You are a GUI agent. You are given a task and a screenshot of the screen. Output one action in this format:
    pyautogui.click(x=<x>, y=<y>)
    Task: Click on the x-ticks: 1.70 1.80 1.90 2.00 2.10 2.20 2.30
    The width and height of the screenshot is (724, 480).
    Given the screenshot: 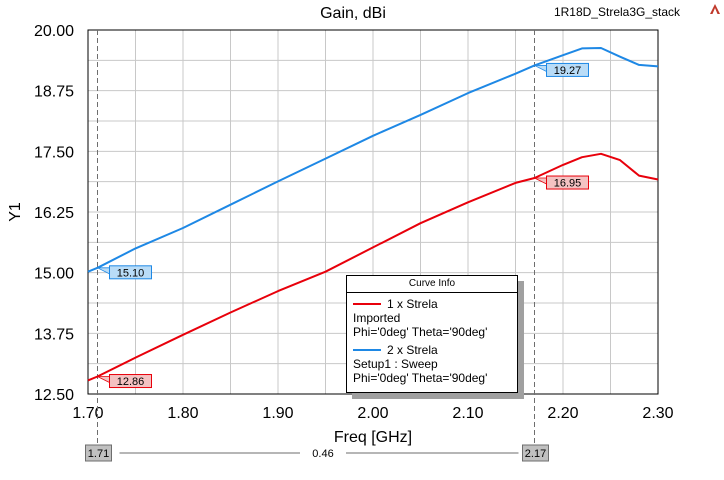 What is the action you would take?
    pyautogui.click(x=372, y=413)
    